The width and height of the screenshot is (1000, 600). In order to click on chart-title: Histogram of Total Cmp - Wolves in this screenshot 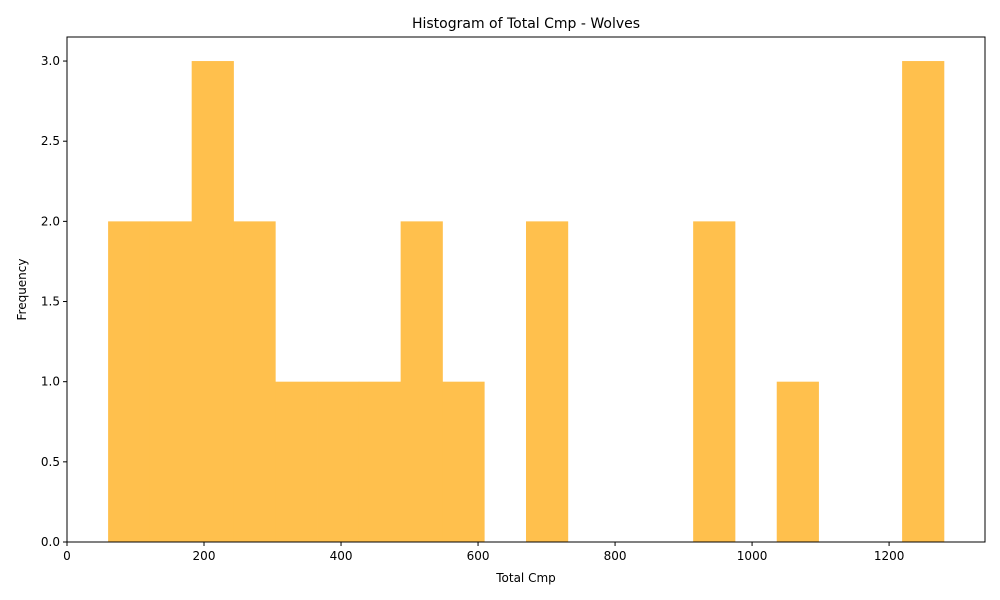, I will do `click(526, 24)`.